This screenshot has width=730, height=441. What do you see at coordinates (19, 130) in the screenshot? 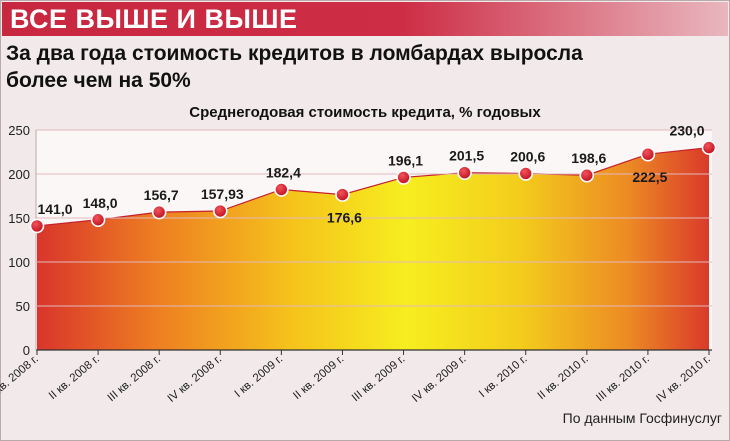
I see `y-tick-label: 250` at bounding box center [19, 130].